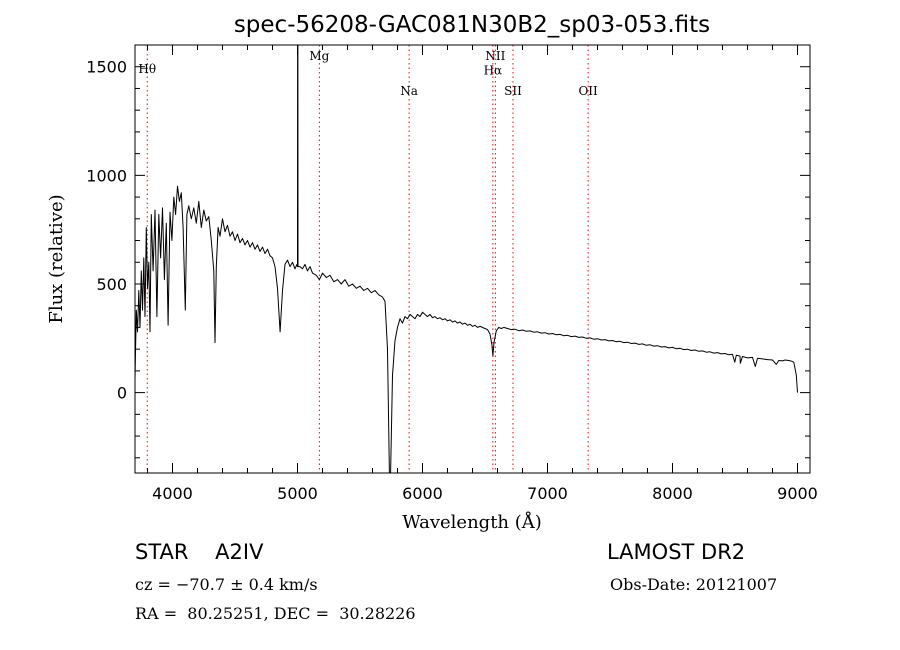 The image size is (900, 650). What do you see at coordinates (409, 91) in the screenshot?
I see `line-marker-label-2: Na` at bounding box center [409, 91].